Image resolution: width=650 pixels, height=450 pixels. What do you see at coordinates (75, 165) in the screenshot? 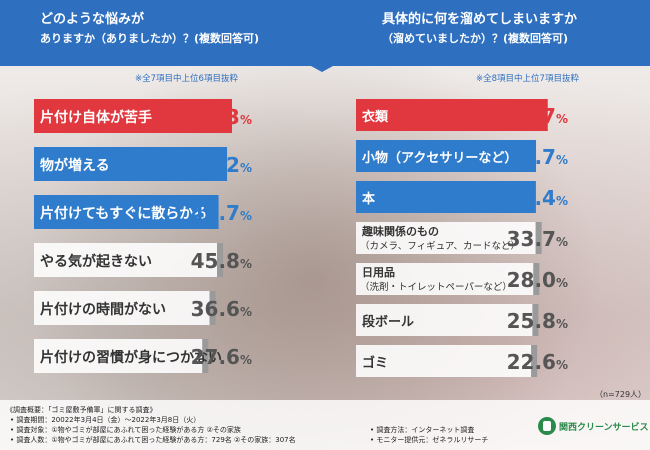
I see `bar-label-0-1: 物が増える` at bounding box center [75, 165].